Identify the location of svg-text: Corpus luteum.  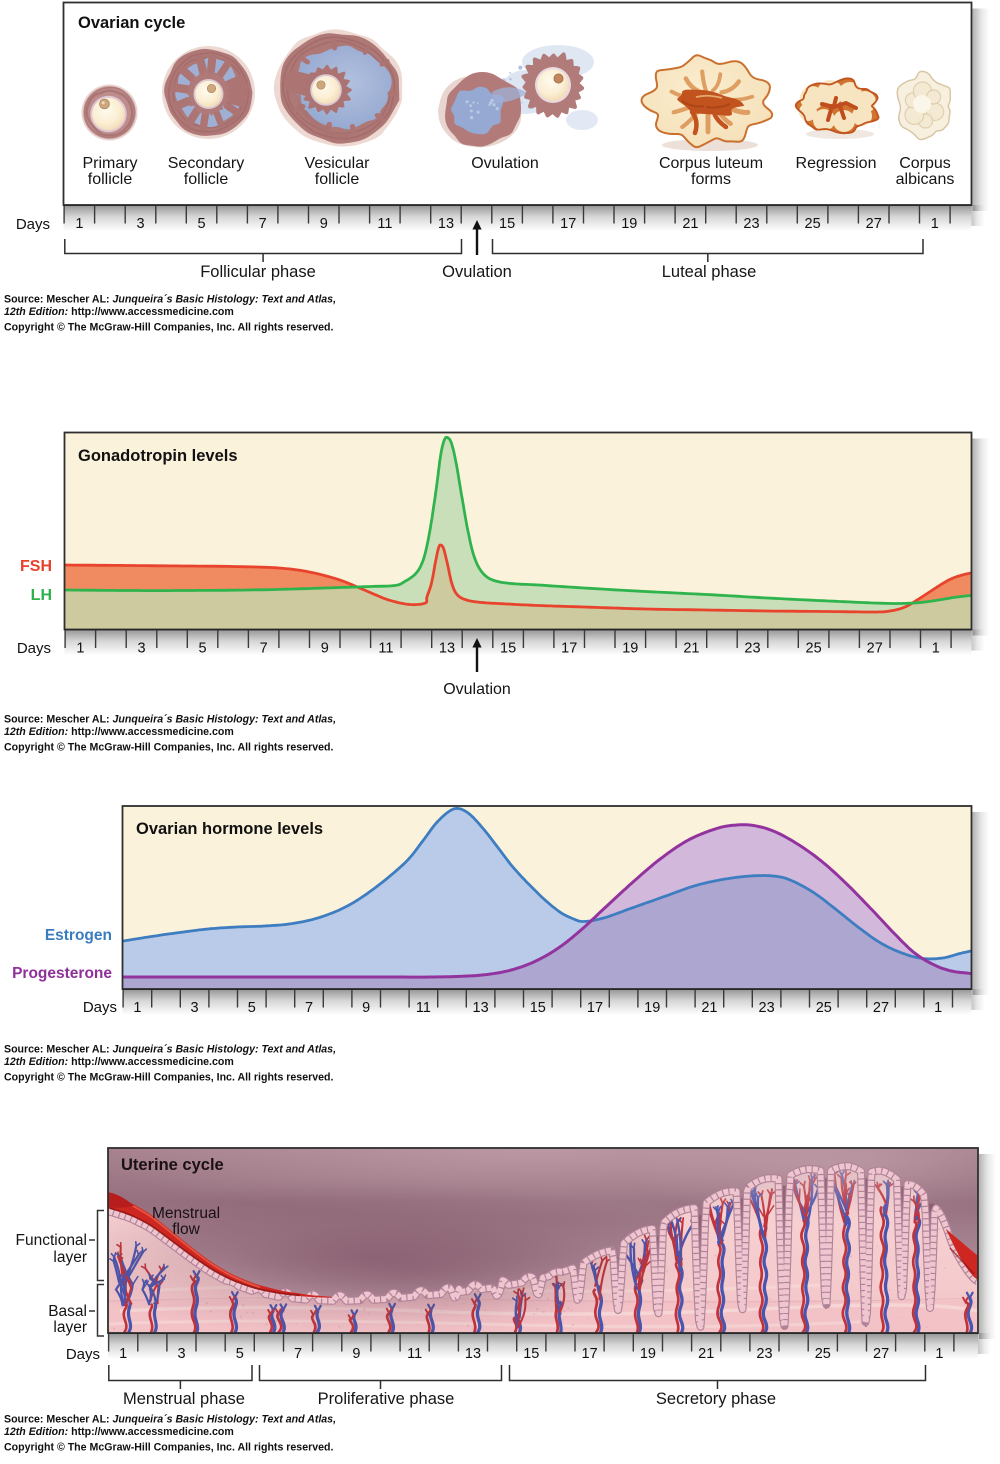
(711, 163).